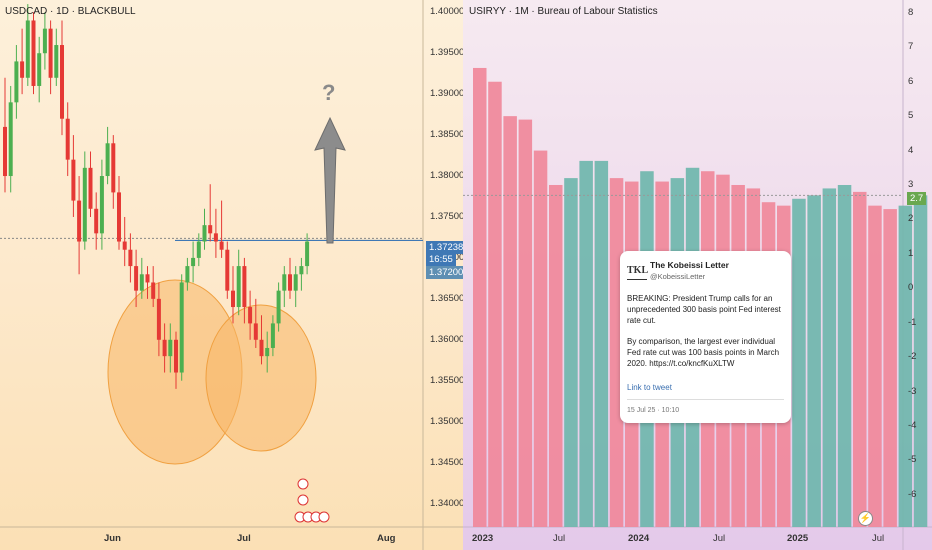 Image resolution: width=932 pixels, height=550 pixels. Describe the element at coordinates (705, 399) in the screenshot. I see `tweet-divider` at that location.